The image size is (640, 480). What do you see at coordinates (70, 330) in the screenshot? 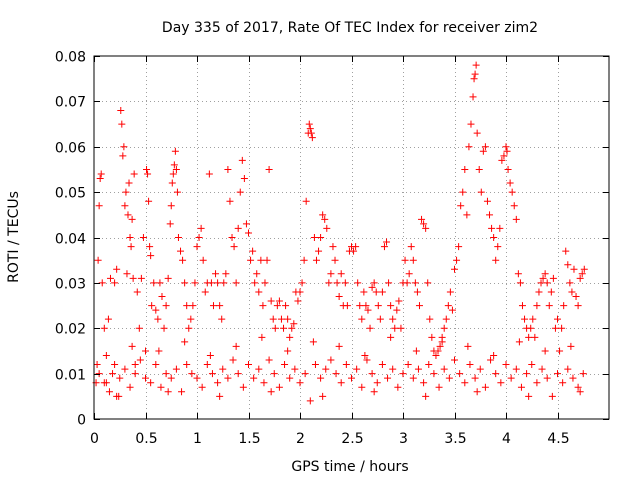
I see `y-tick-label: 0.02` at bounding box center [70, 330].